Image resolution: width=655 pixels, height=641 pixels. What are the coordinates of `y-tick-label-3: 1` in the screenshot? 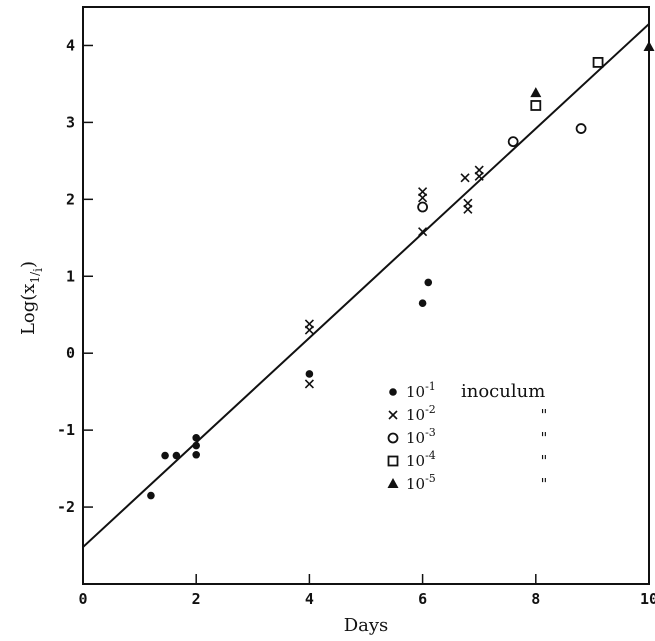 It's located at (70, 276).